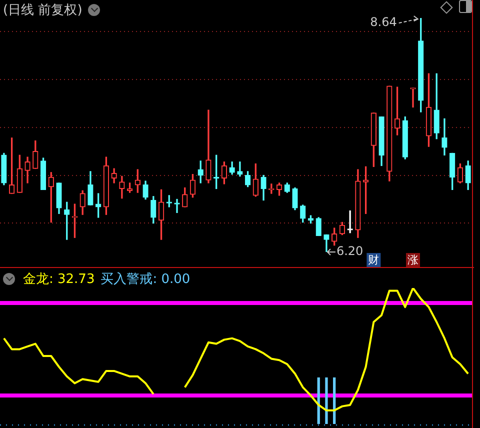 The image size is (480, 428). I want to click on annotation: 6.20, so click(350, 251).